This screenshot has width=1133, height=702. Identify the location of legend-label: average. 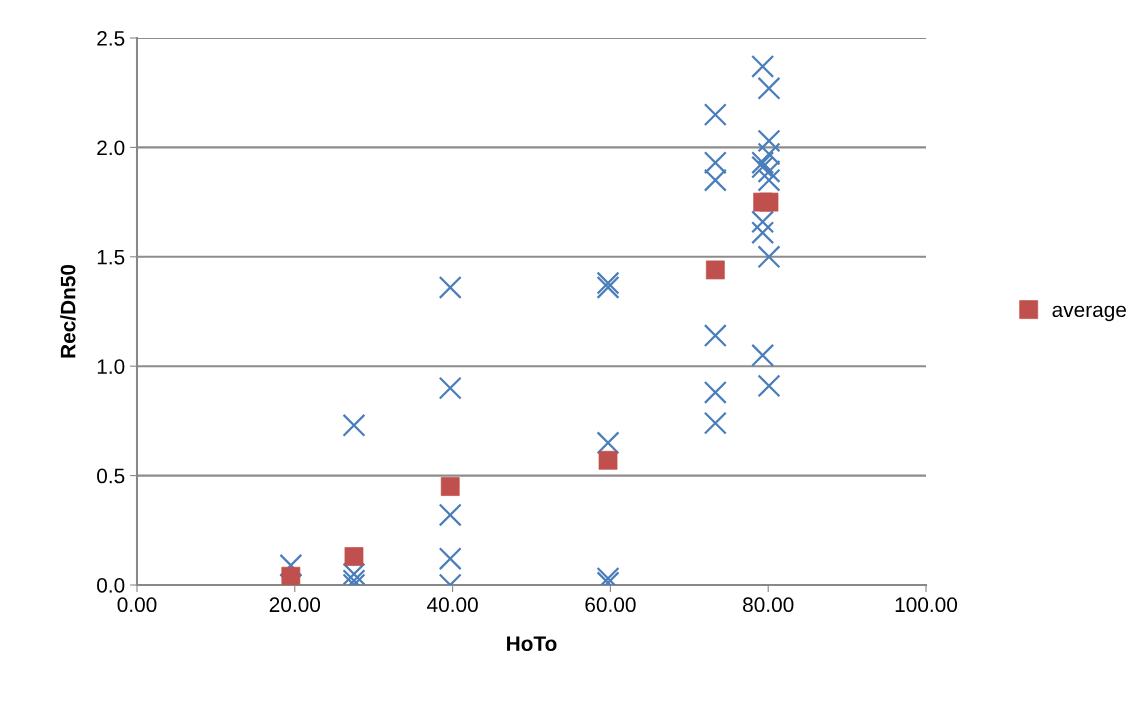
(1089, 313).